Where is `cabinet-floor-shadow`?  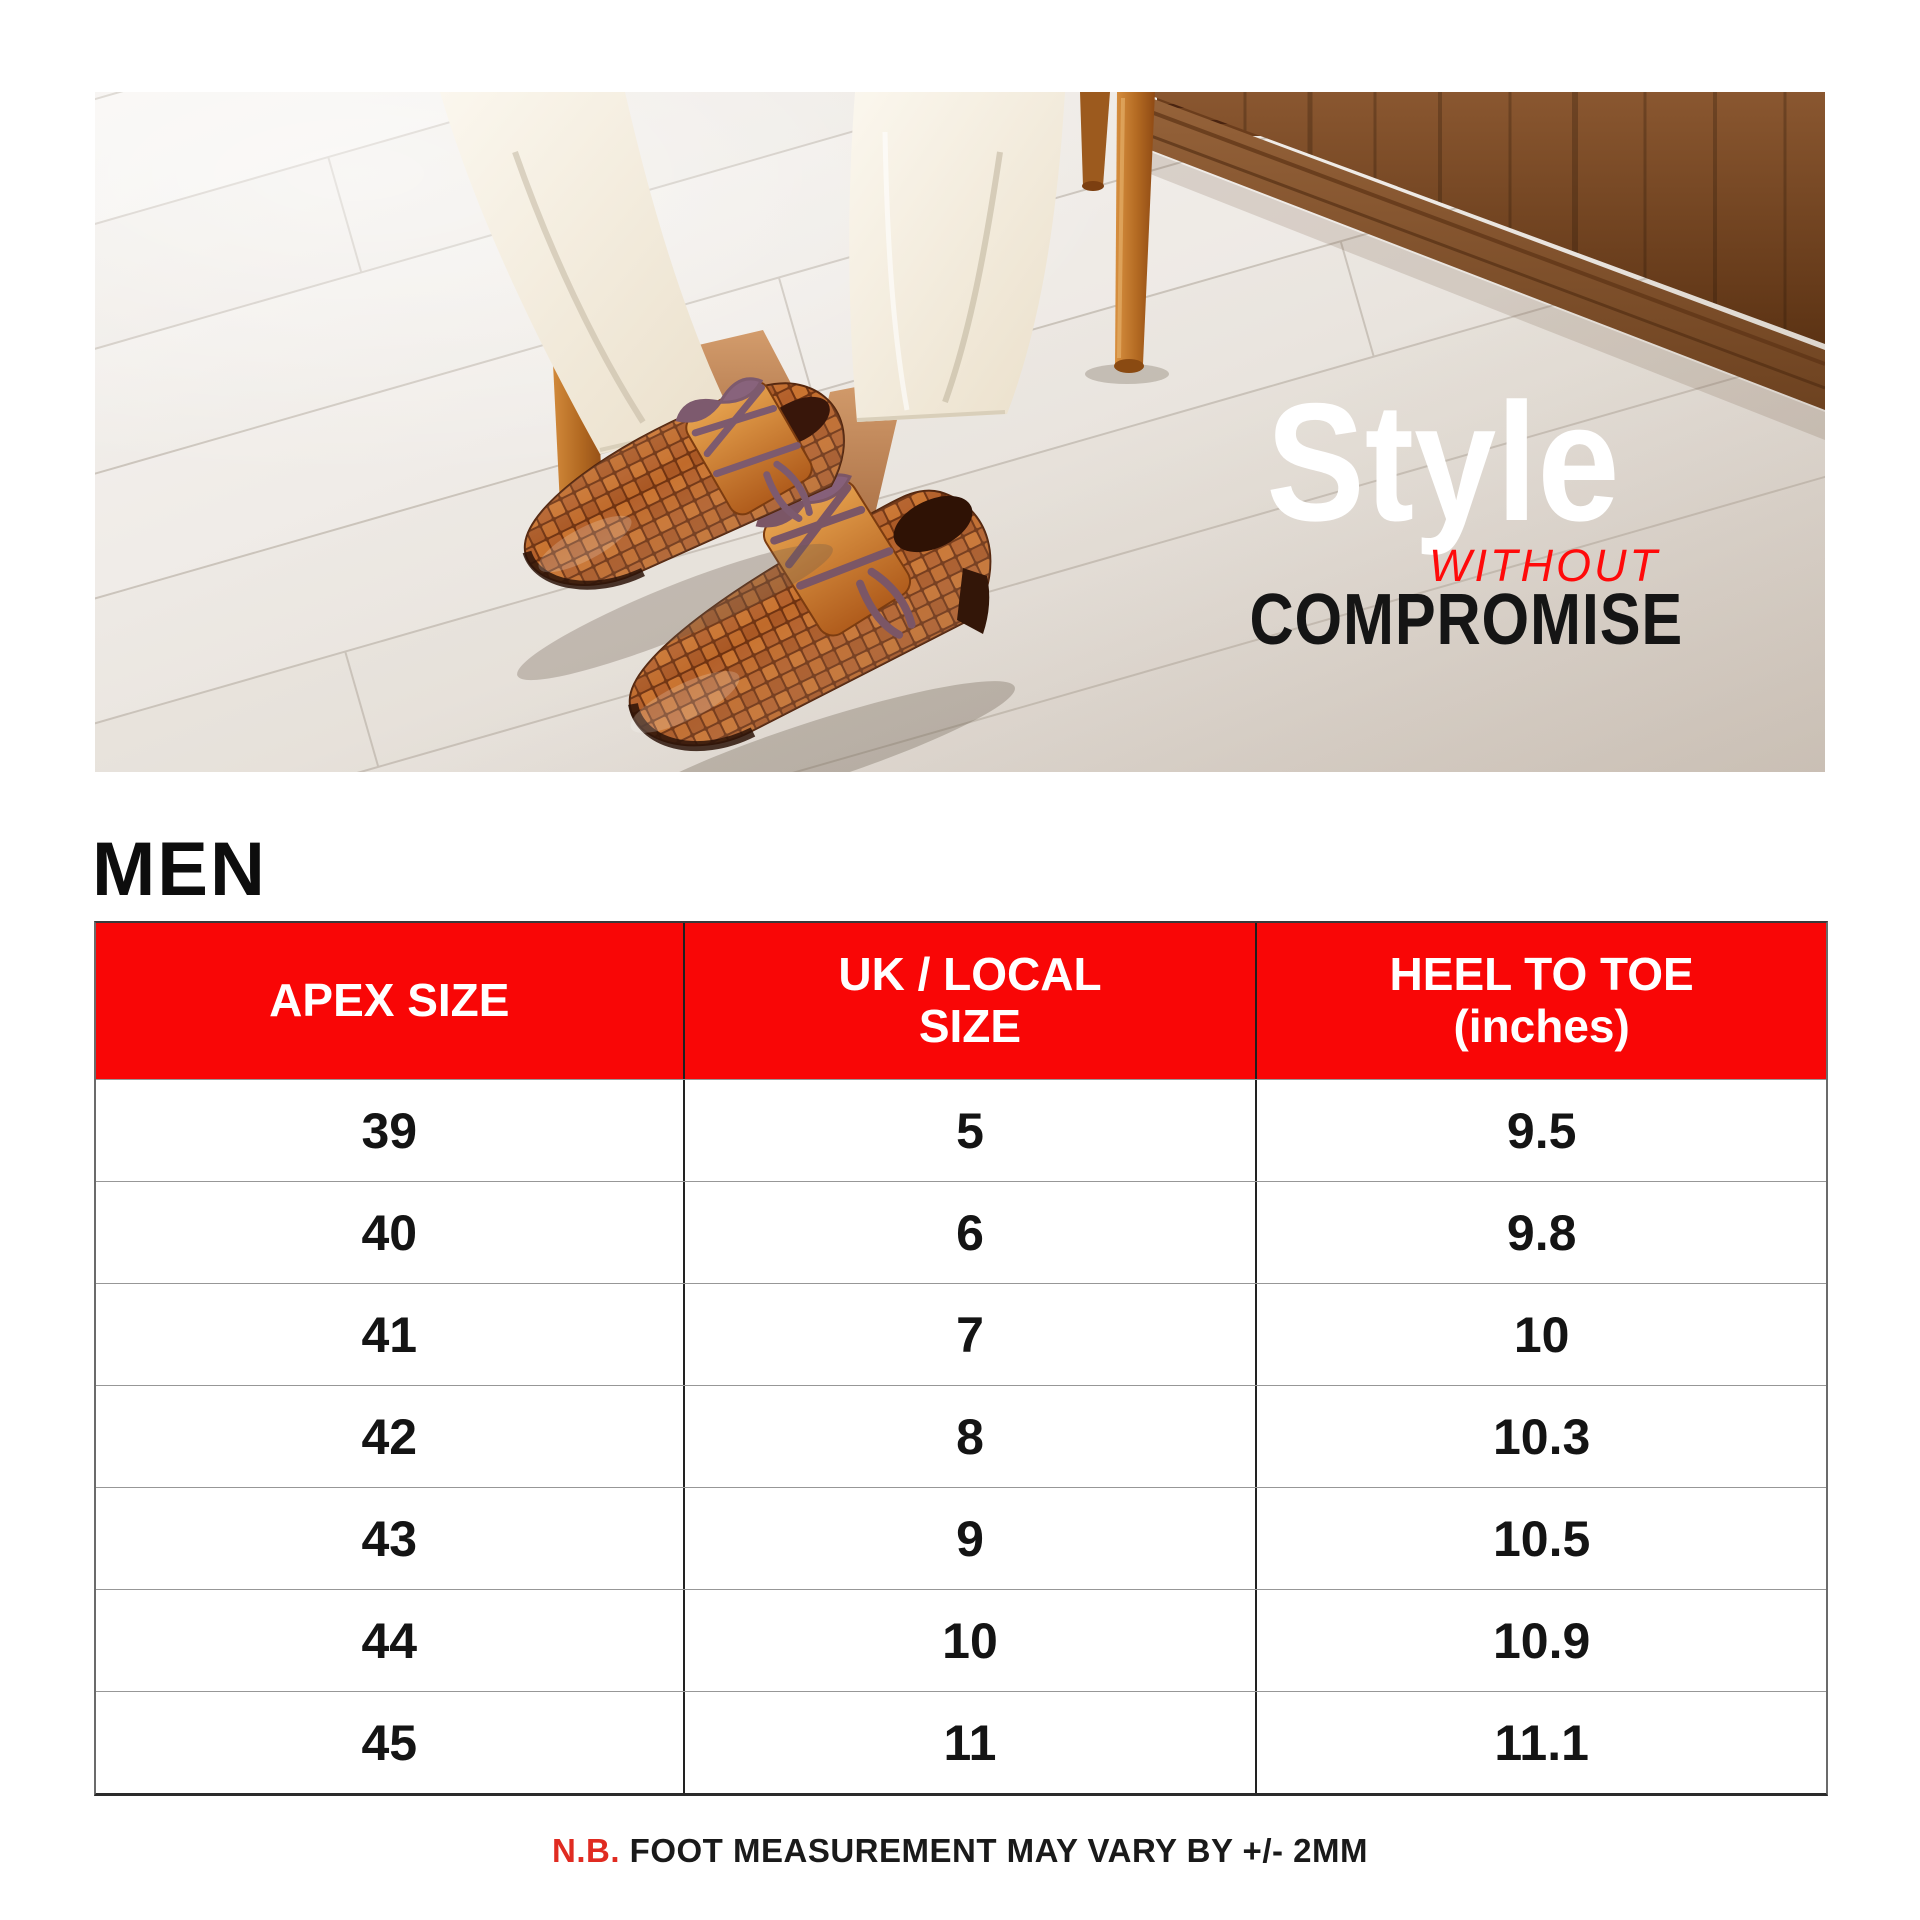
cabinet-floor-shadow is located at coordinates (1480, 293).